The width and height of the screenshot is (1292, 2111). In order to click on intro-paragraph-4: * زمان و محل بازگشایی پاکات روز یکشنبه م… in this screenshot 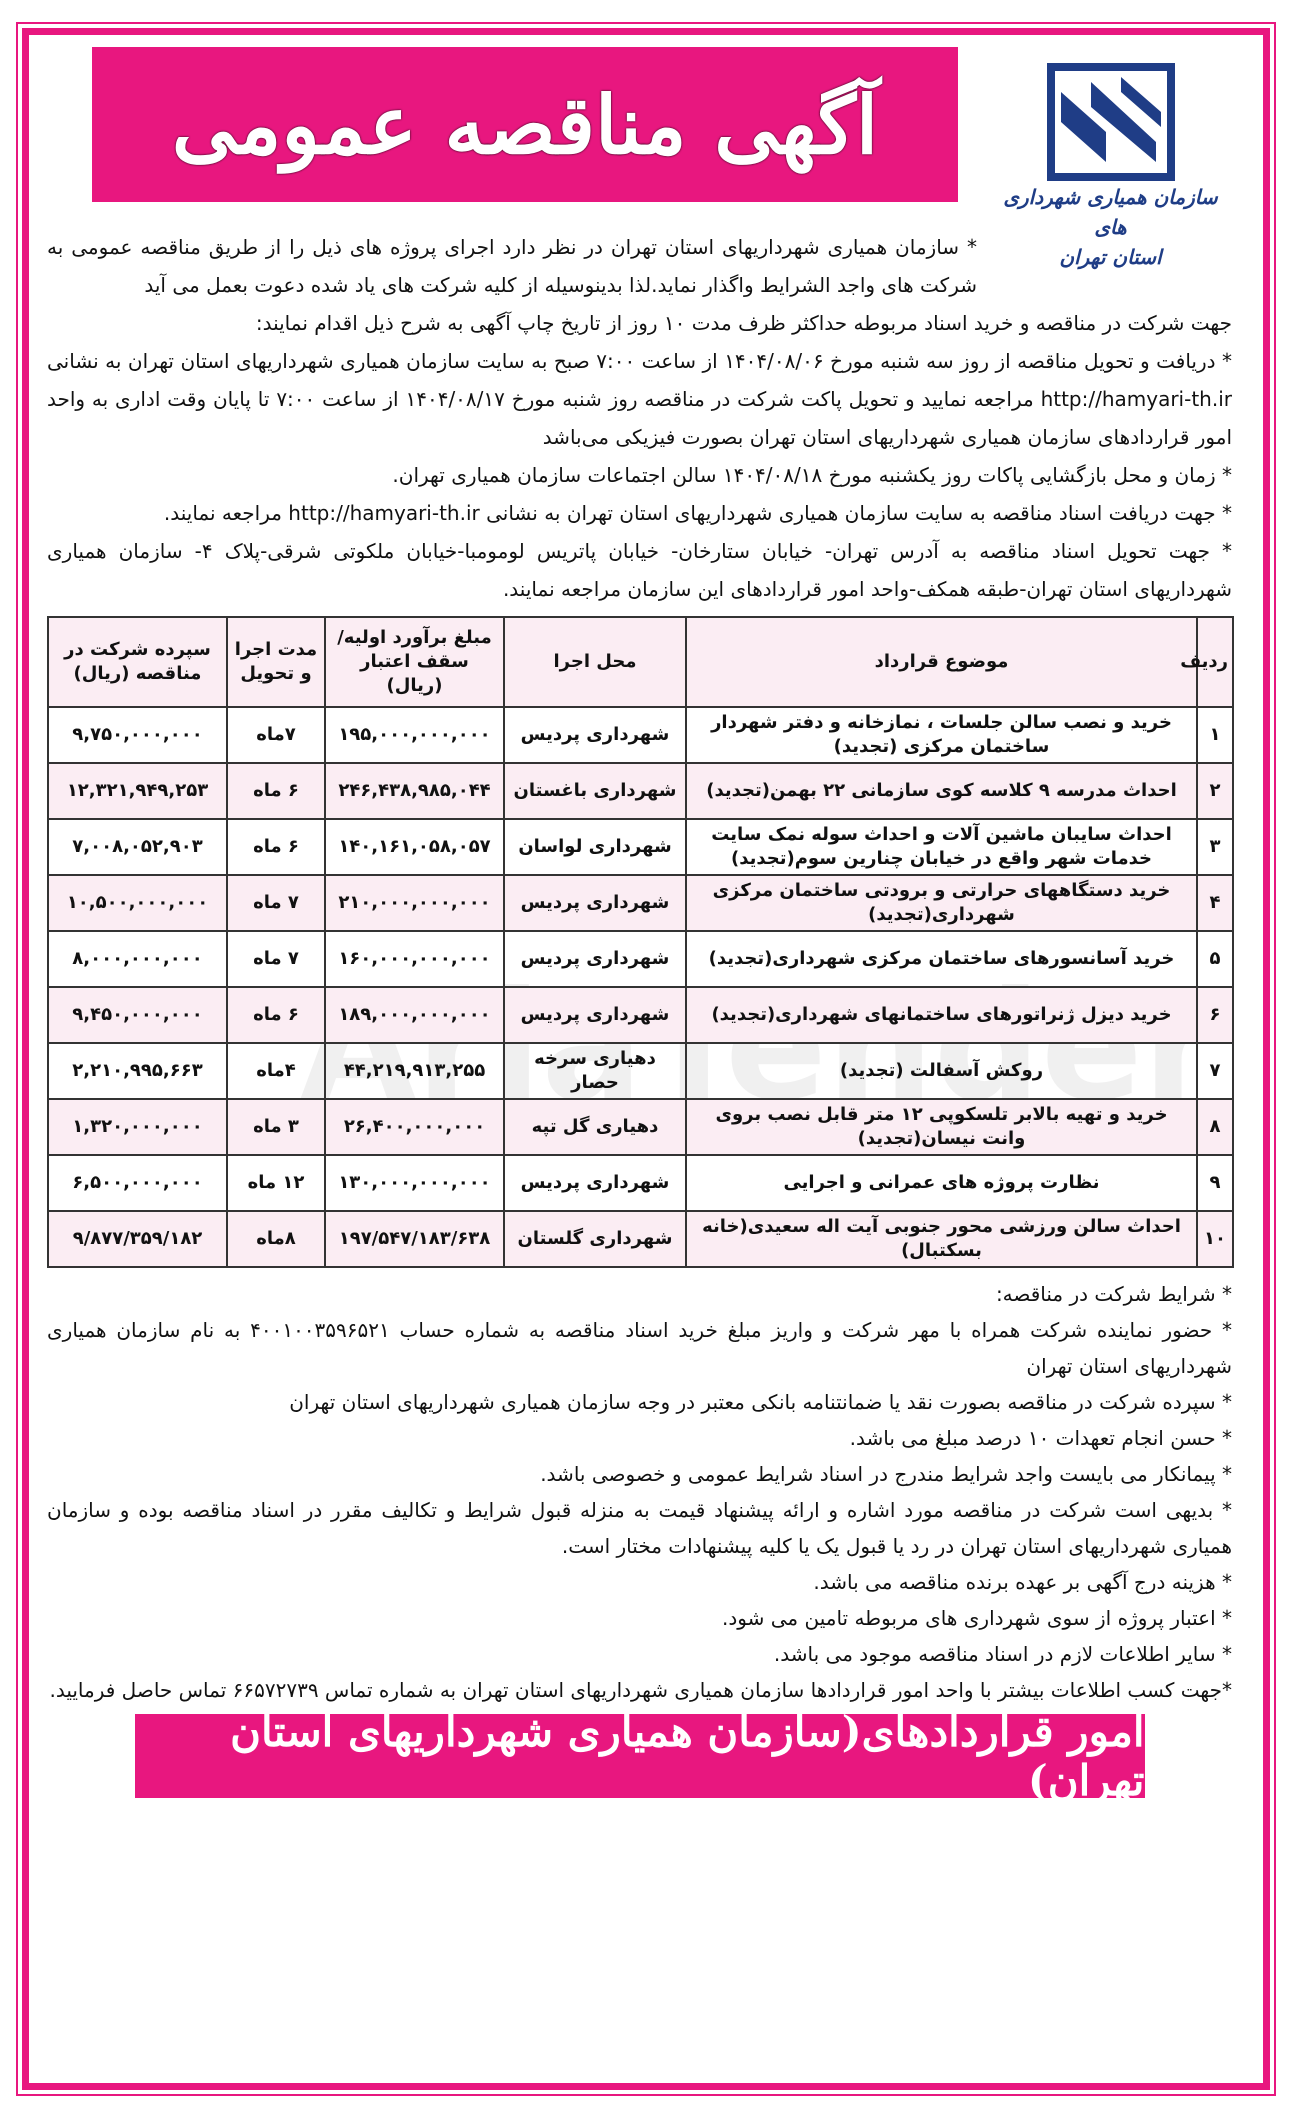, I will do `click(812, 475)`.